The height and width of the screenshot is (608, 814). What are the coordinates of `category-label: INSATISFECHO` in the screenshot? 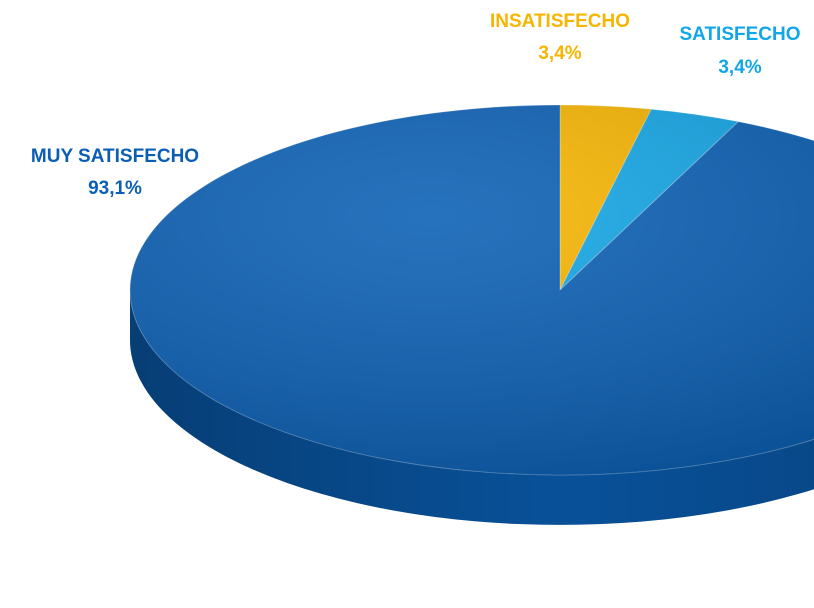 It's located at (560, 21).